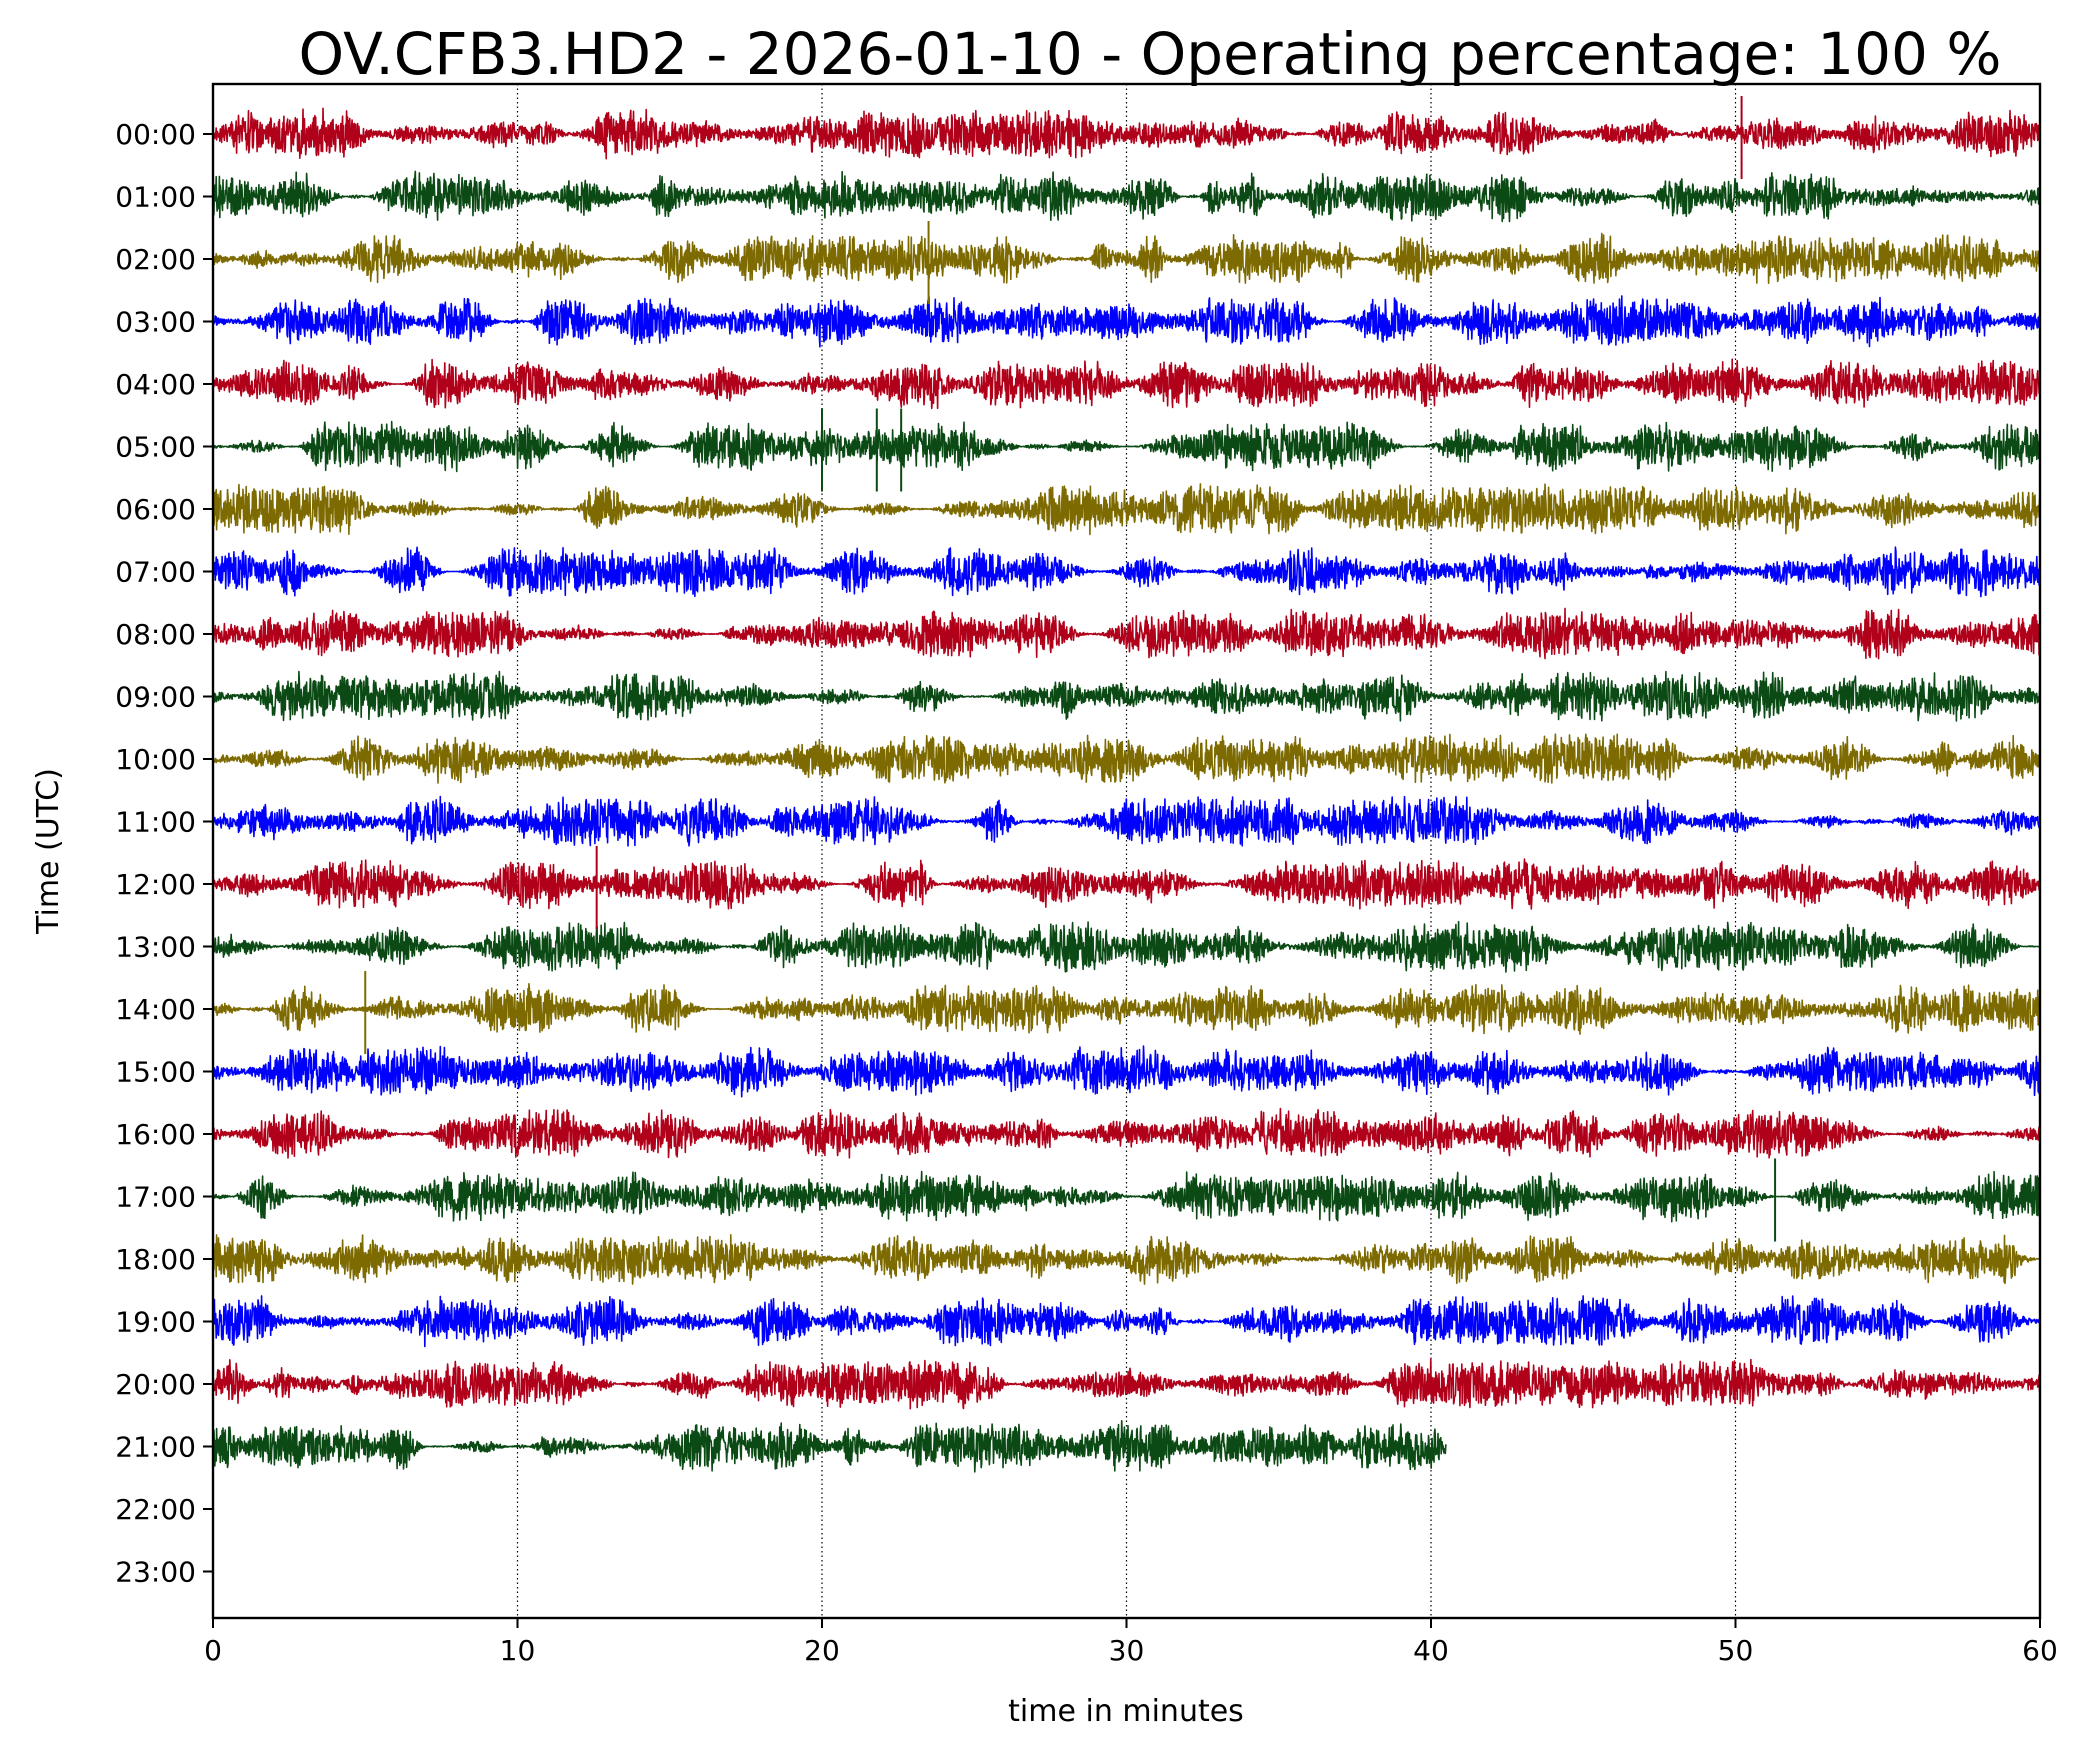  I want to click on y-tick-label: 20:00, so click(155, 1384).